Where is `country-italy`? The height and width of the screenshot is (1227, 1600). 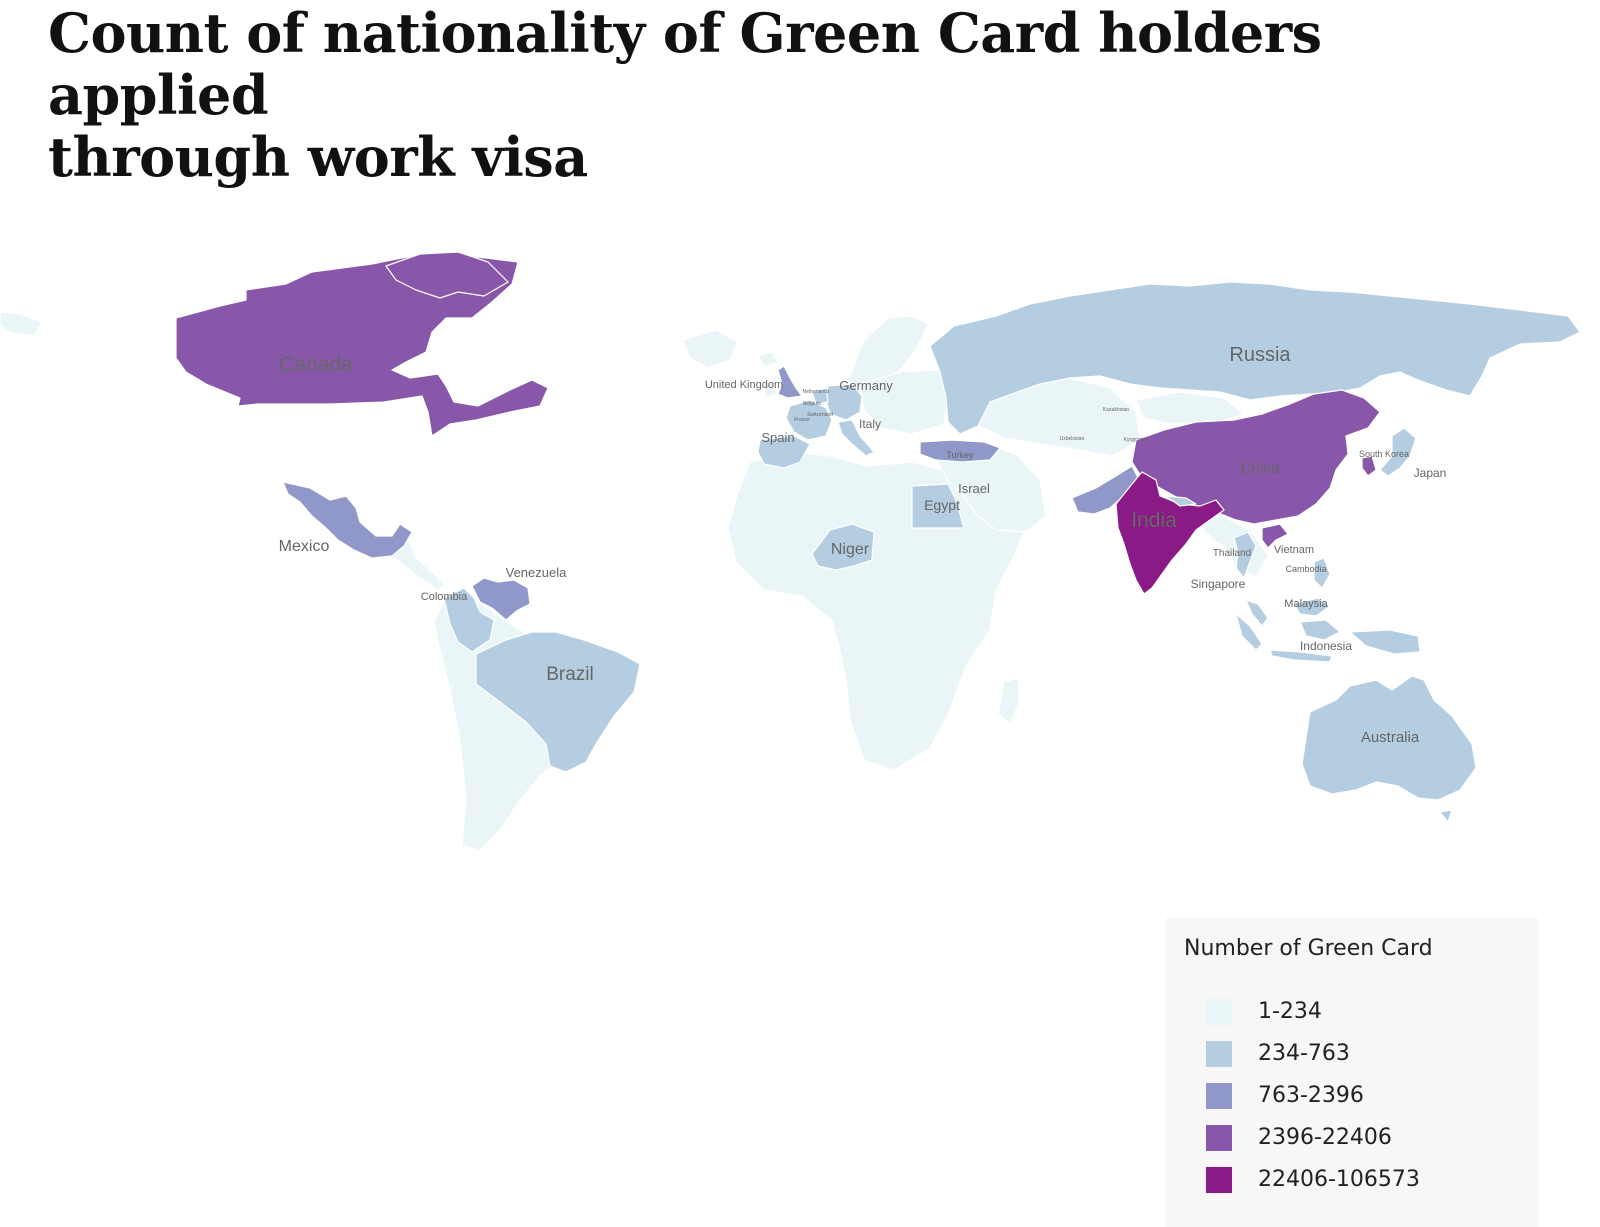
country-italy is located at coordinates (856, 438).